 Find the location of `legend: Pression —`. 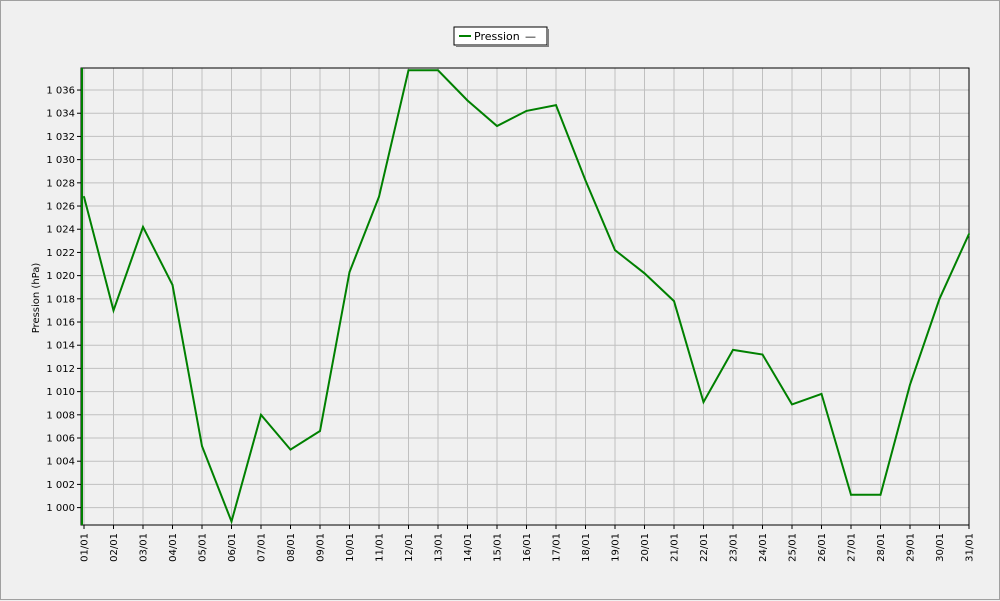

legend: Pression — is located at coordinates (501, 36).